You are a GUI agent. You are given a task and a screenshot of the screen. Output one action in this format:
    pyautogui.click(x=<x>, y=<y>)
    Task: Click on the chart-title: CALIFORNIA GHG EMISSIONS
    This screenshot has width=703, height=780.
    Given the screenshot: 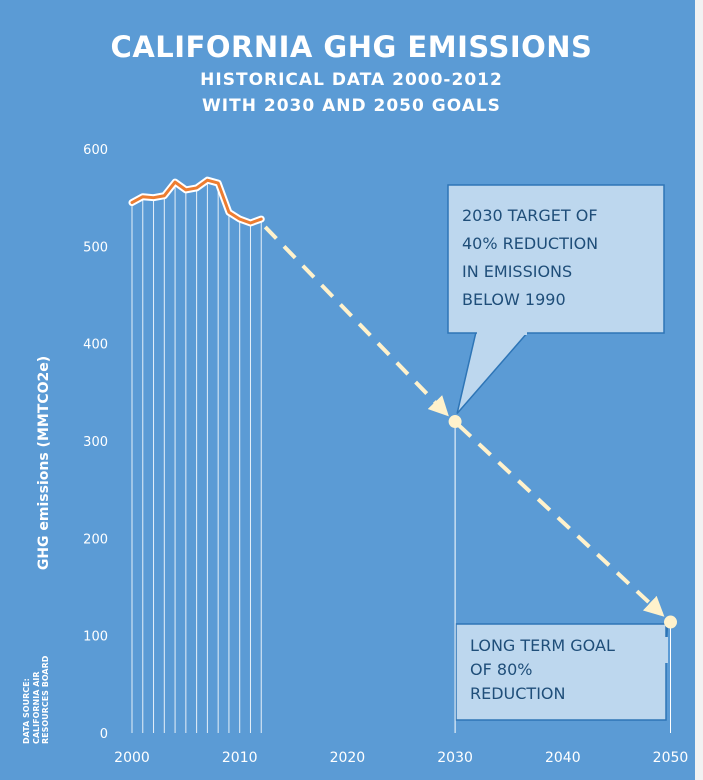 What is the action you would take?
    pyautogui.click(x=351, y=47)
    